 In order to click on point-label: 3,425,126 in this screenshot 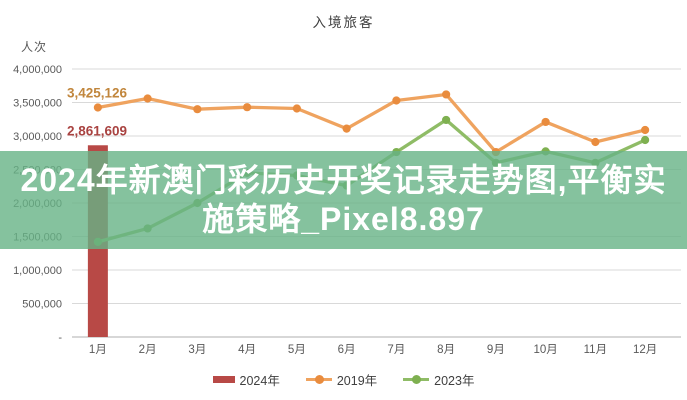, I will do `click(97, 93)`.